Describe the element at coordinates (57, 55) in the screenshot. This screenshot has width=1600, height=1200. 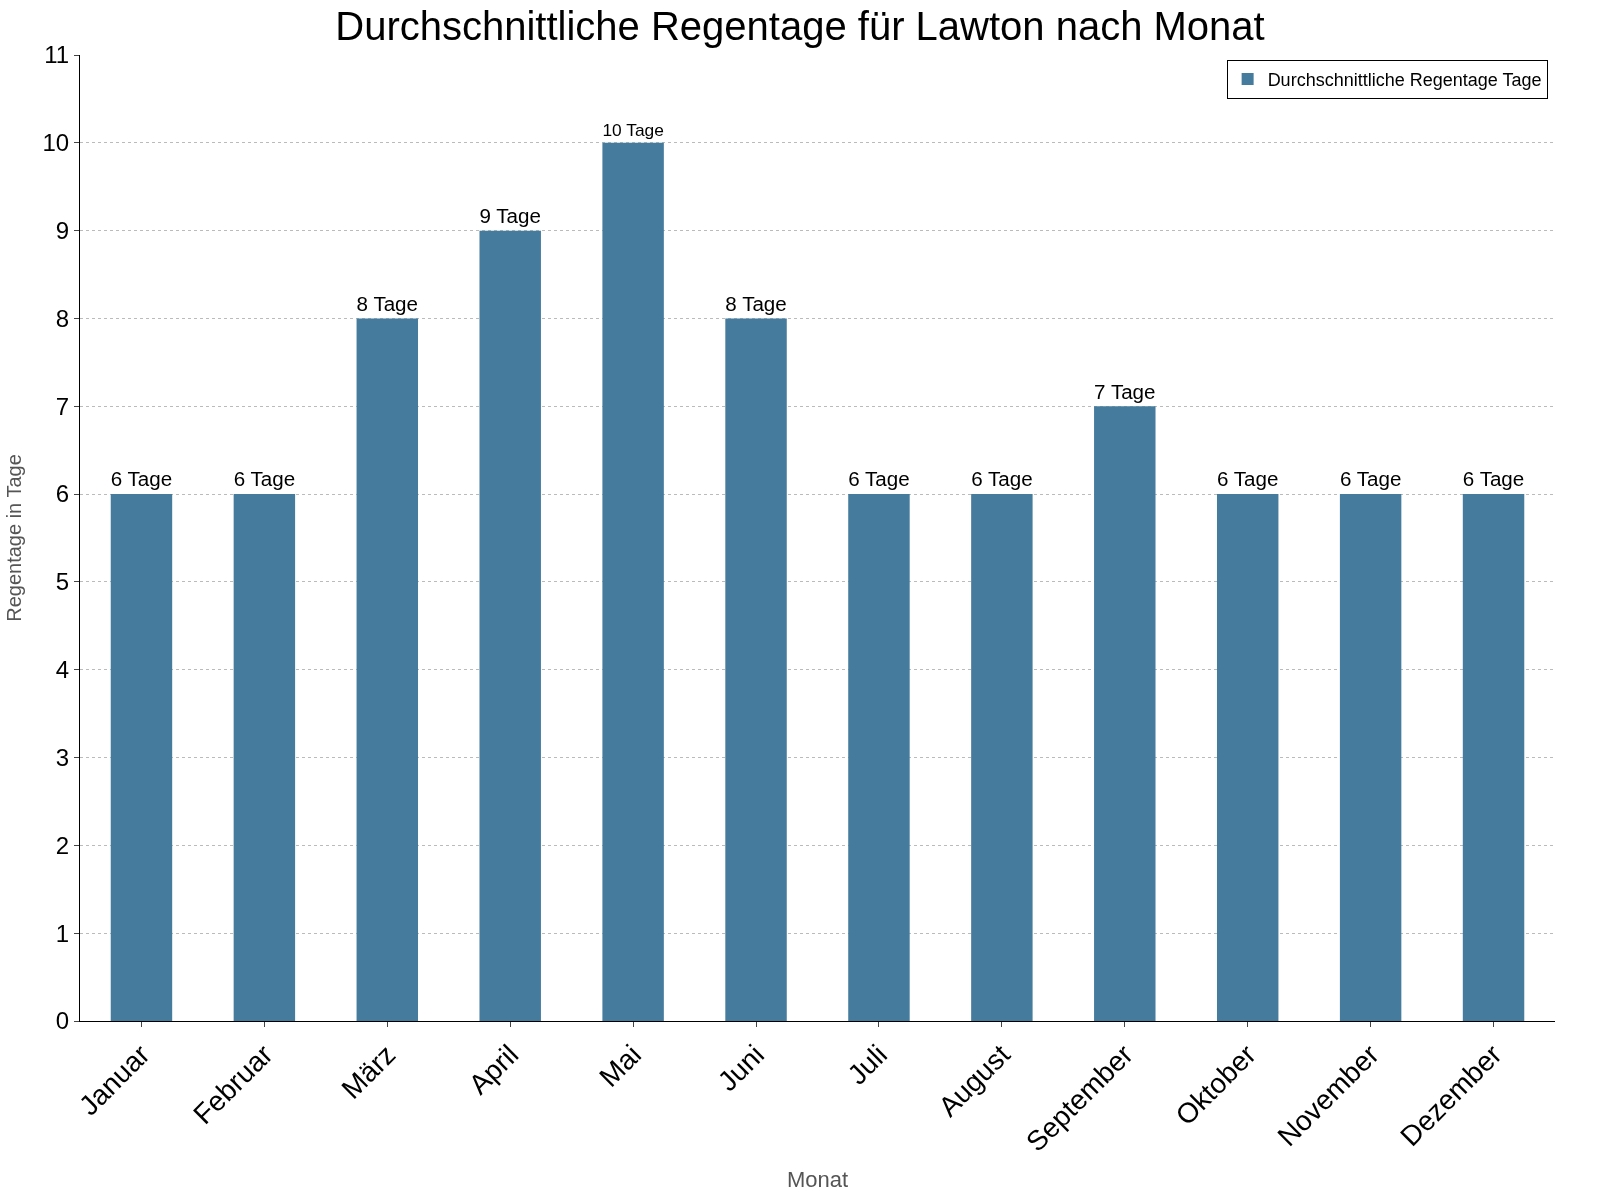
I see `y-tick-label: 11` at that location.